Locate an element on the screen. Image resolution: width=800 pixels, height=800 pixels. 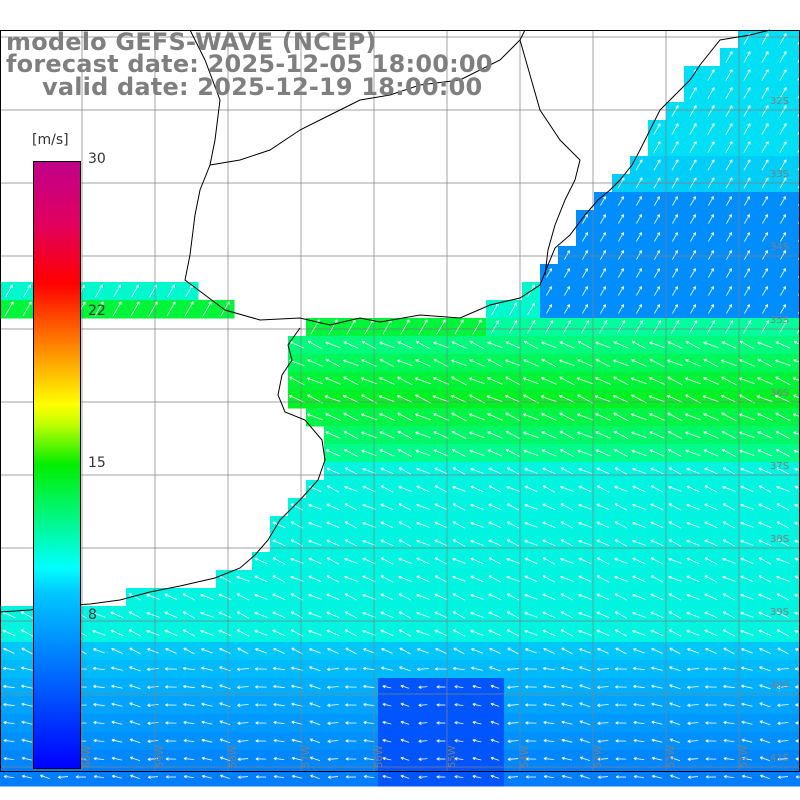
lat-label: 40S is located at coordinates (779, 685).